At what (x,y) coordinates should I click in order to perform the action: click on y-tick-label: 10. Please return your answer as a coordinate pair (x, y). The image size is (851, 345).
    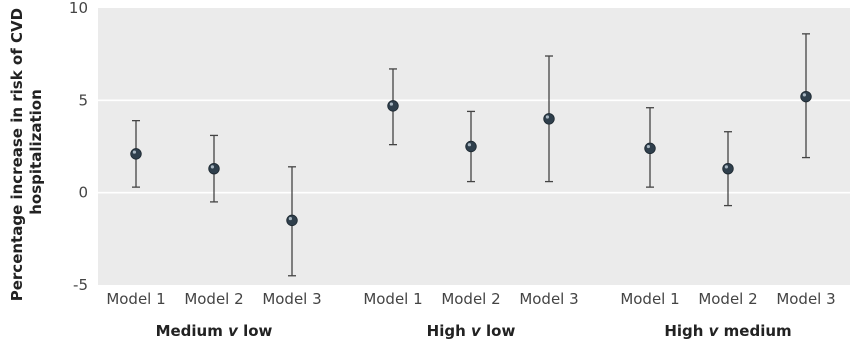
    Looking at the image, I should click on (78, 8).